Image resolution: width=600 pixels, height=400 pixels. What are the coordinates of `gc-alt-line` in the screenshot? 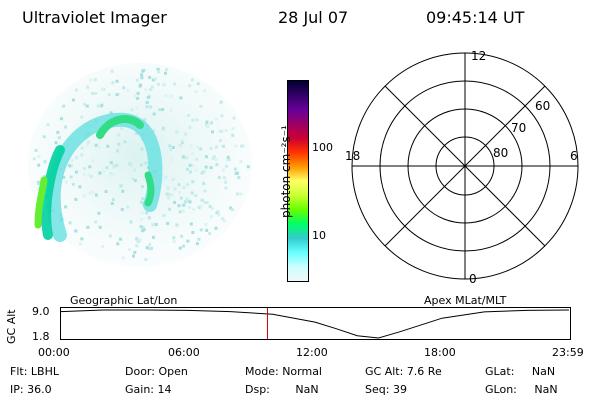 It's located at (315, 324).